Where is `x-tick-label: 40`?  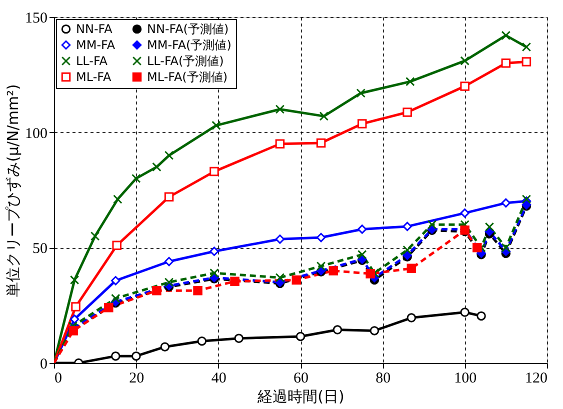 x-tick-label: 40 is located at coordinates (218, 378).